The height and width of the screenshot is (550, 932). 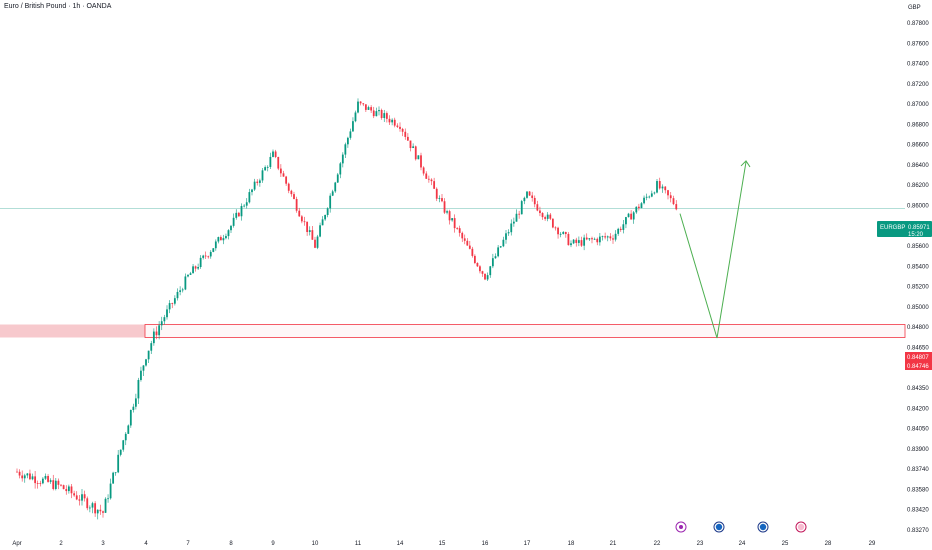 I want to click on lightning-icon, so click(x=681, y=527).